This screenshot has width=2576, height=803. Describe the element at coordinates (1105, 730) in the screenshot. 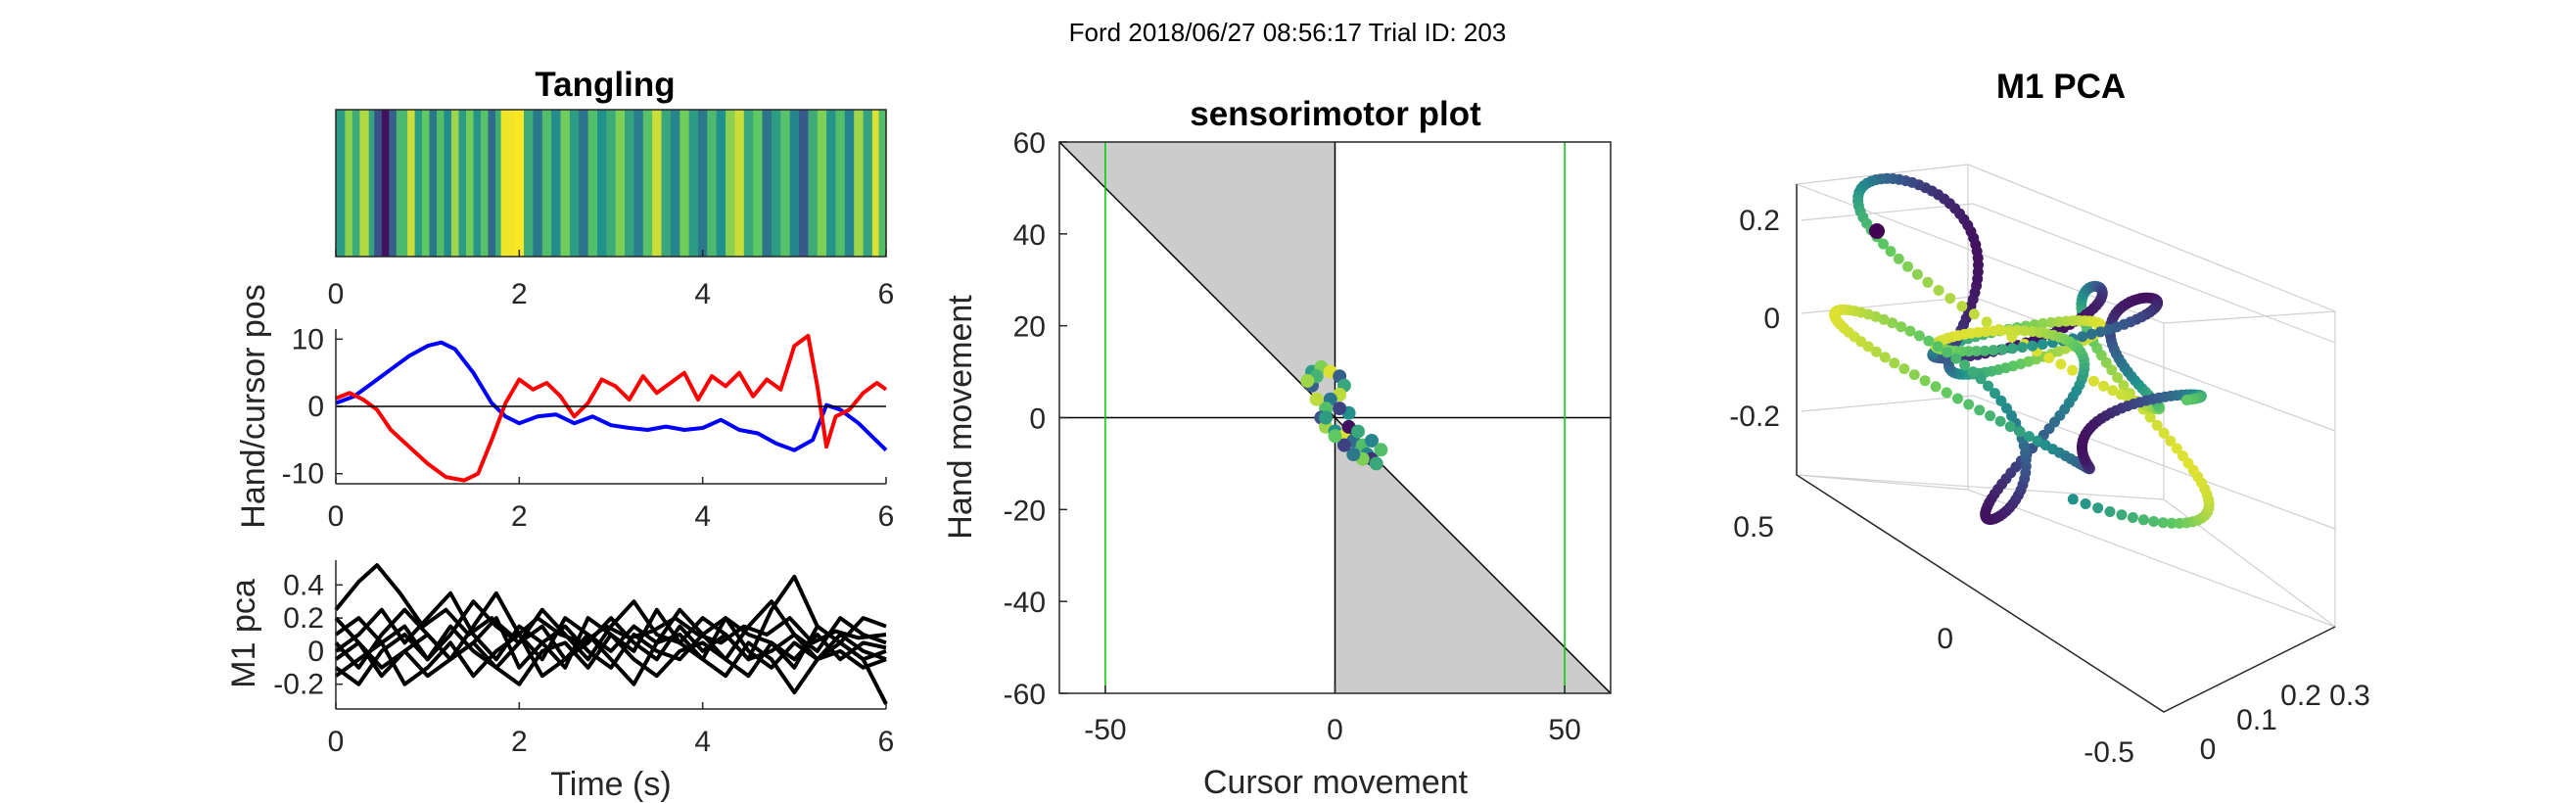

I see `sensorimotor-x-tick-label: -50` at that location.